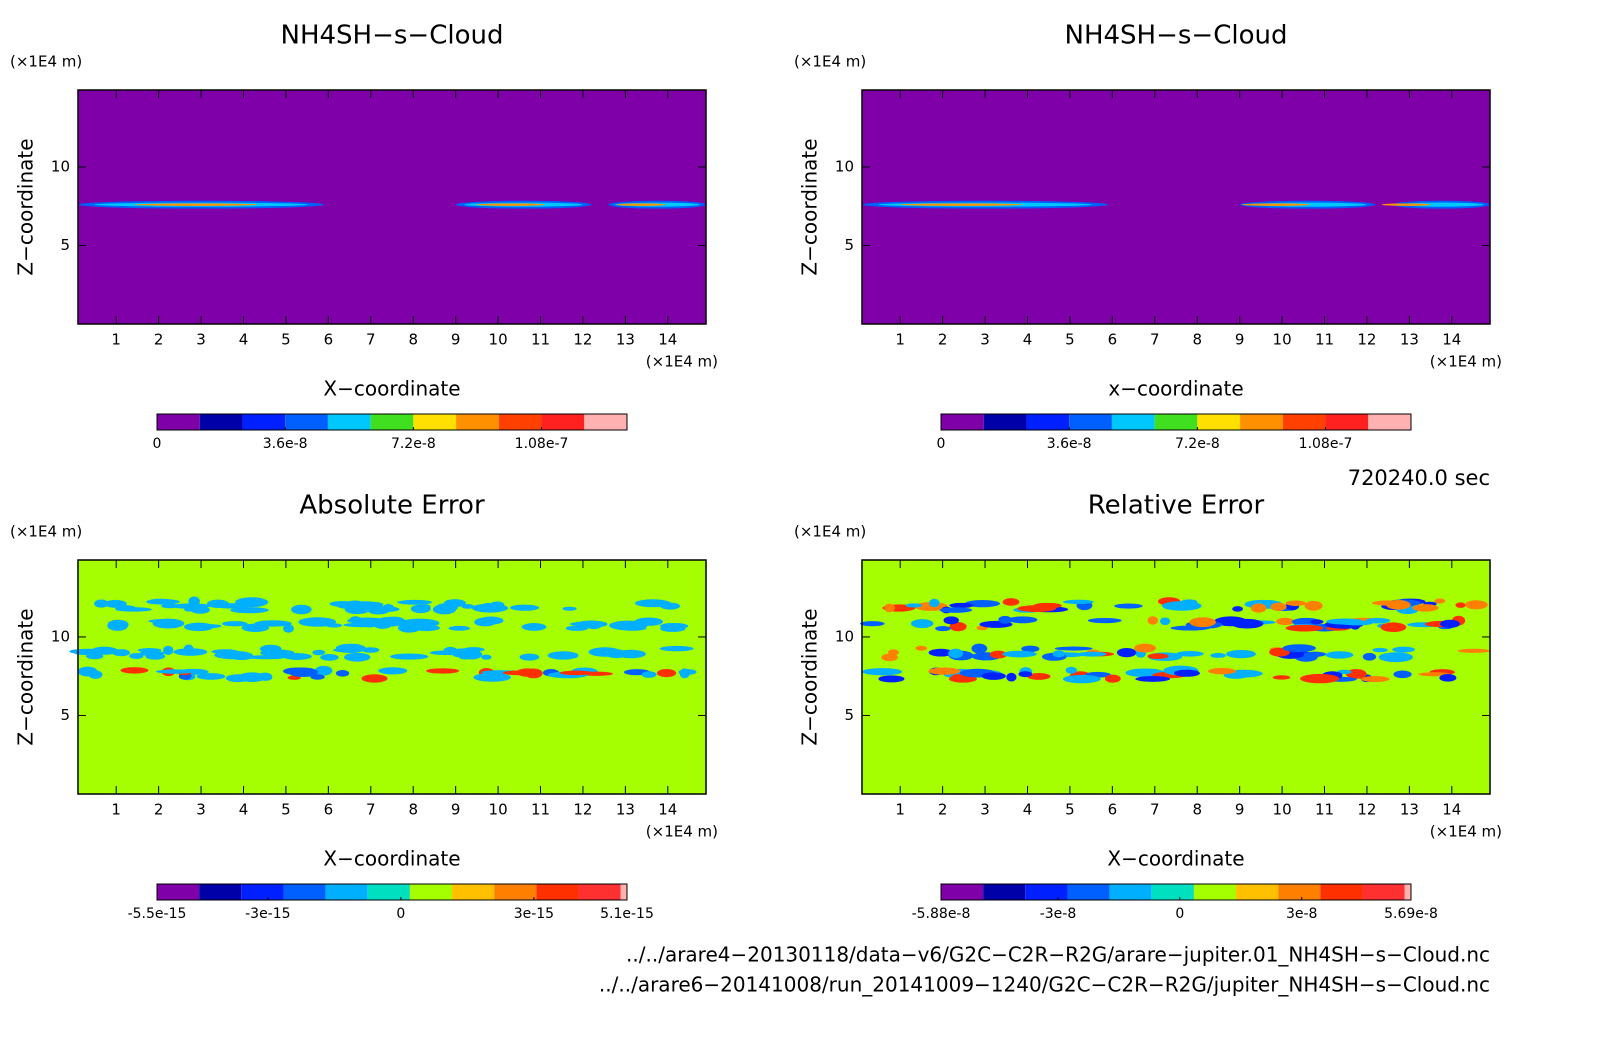 Image resolution: width=1604 pixels, height=1054 pixels. Describe the element at coordinates (830, 532) in the screenshot. I see `y-unit: (×1E4 m)` at that location.